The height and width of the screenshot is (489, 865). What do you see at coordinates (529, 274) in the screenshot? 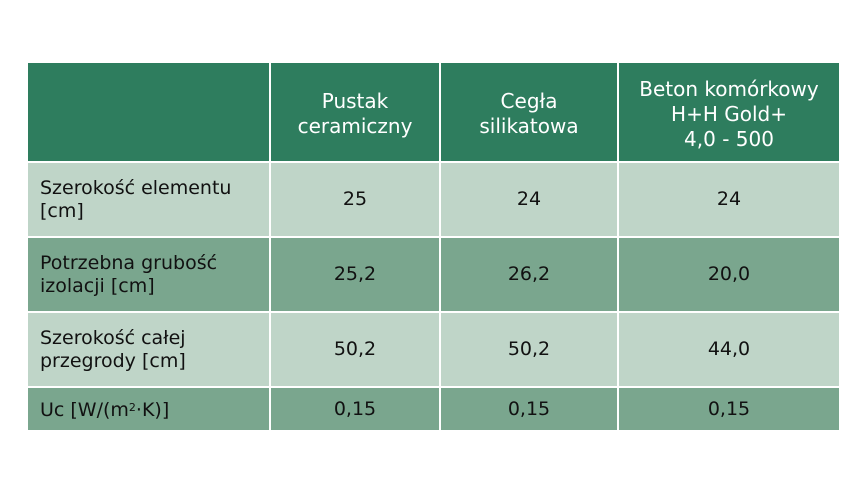
I see `cell-value: 26,2` at bounding box center [529, 274].